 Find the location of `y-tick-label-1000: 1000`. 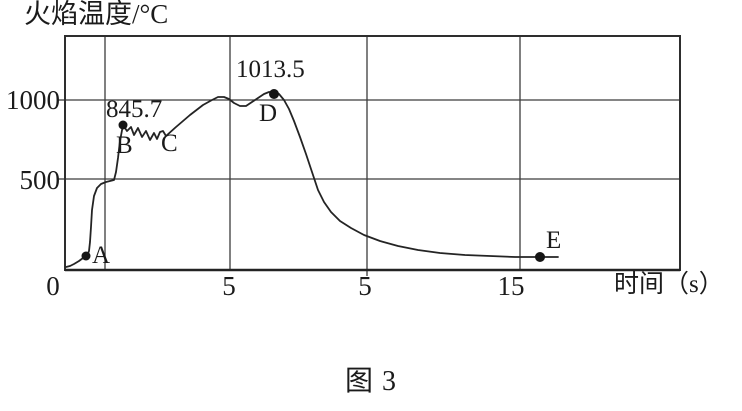

y-tick-label-1000: 1000 is located at coordinates (33, 100).